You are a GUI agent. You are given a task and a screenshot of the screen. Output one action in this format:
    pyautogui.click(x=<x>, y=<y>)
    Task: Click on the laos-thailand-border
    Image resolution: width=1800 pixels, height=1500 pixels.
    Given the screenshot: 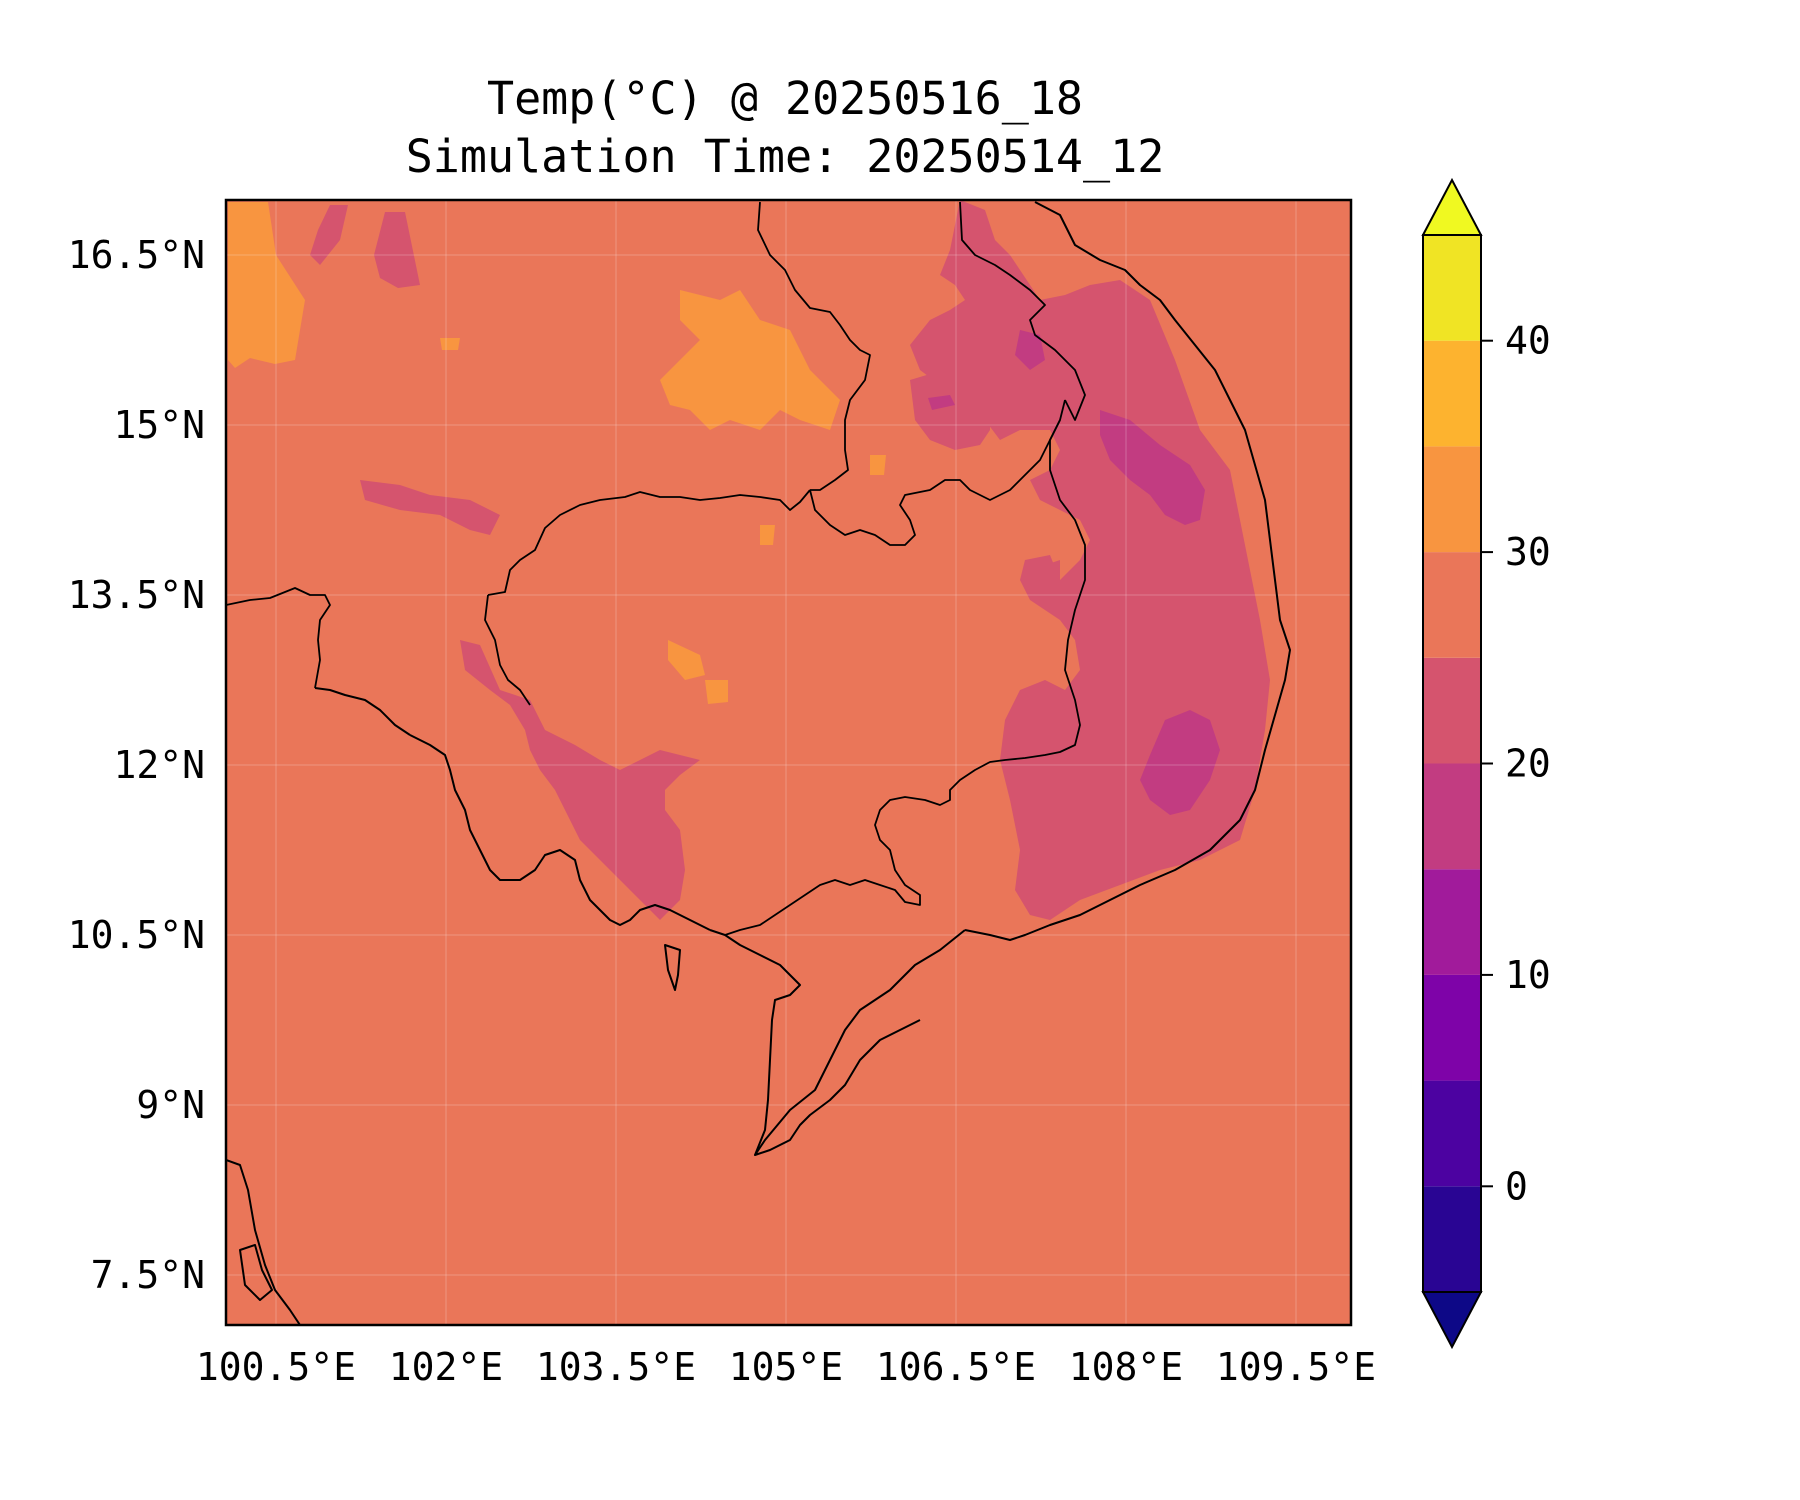 What is the action you would take?
    pyautogui.click(x=814, y=346)
    